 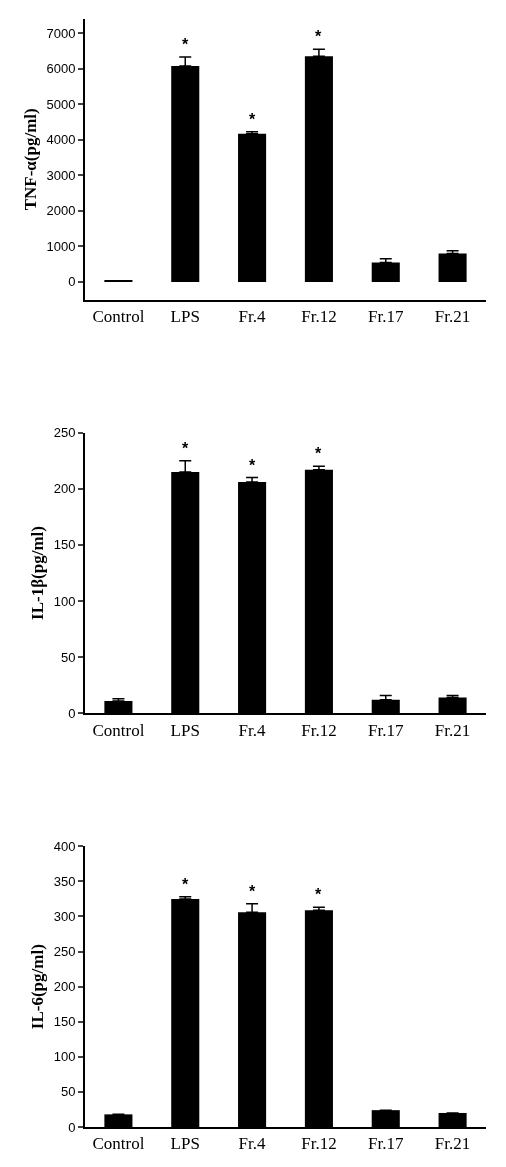 I want to click on y-axis-title: IL-6(pg/ml), so click(x=37, y=987).